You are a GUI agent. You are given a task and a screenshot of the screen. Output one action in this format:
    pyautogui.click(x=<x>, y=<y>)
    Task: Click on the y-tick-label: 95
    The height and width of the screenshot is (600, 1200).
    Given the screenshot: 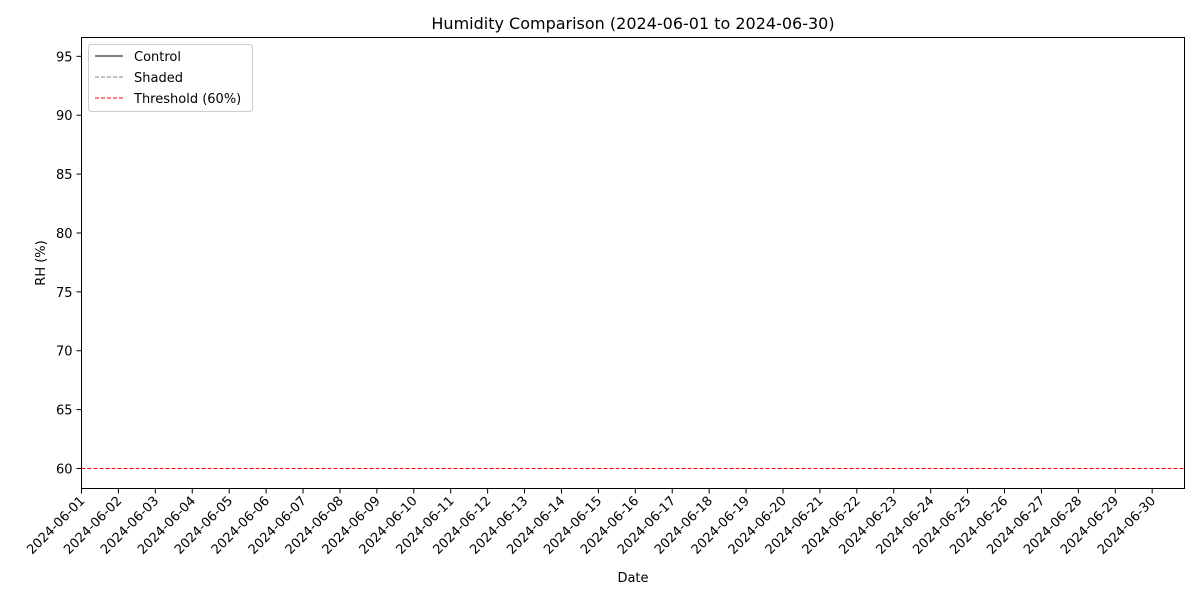 What is the action you would take?
    pyautogui.click(x=64, y=57)
    